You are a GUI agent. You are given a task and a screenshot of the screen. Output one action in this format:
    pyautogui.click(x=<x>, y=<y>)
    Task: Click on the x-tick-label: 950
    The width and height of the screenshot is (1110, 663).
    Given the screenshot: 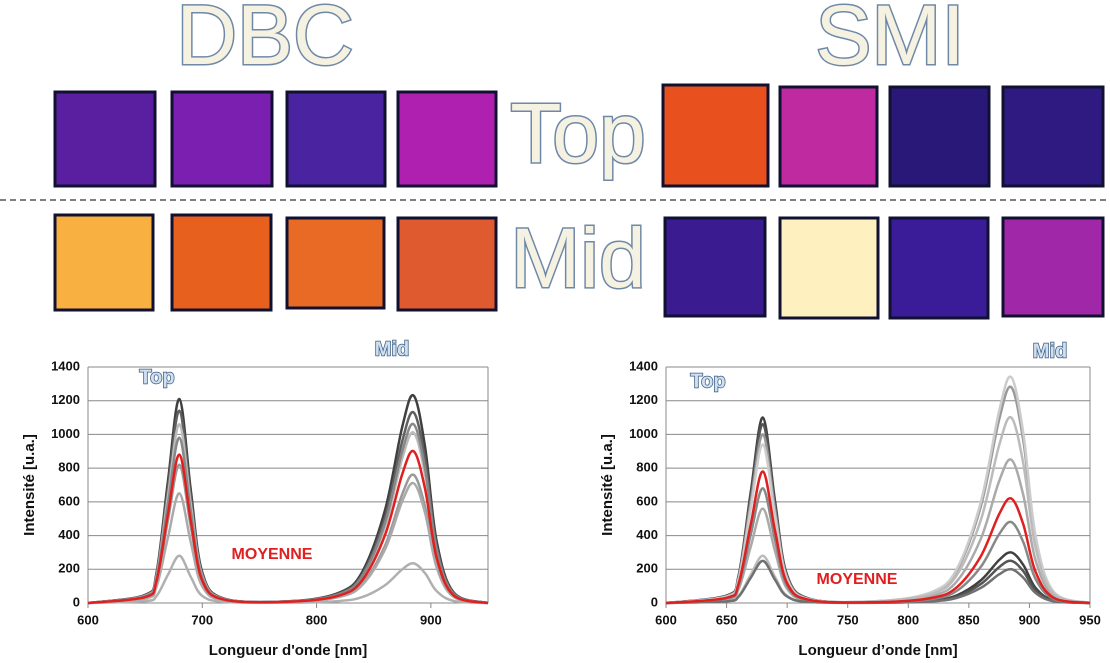 What is the action you would take?
    pyautogui.click(x=1090, y=619)
    